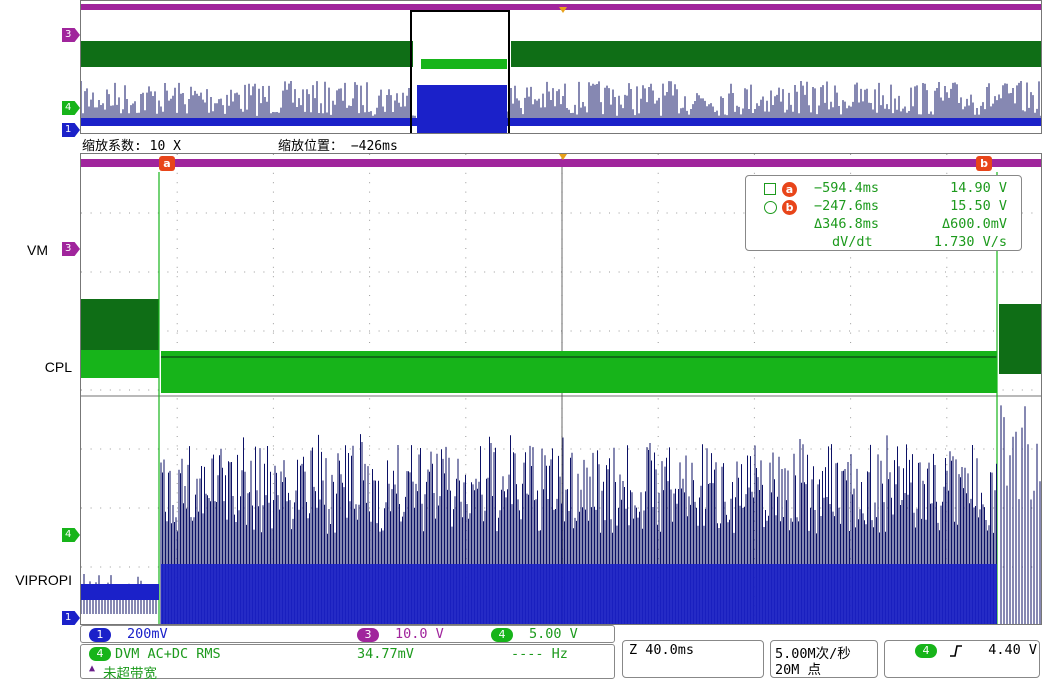 This screenshot has height=679, width=1042. I want to click on cursor-a-flag-label: a, so click(167, 163).